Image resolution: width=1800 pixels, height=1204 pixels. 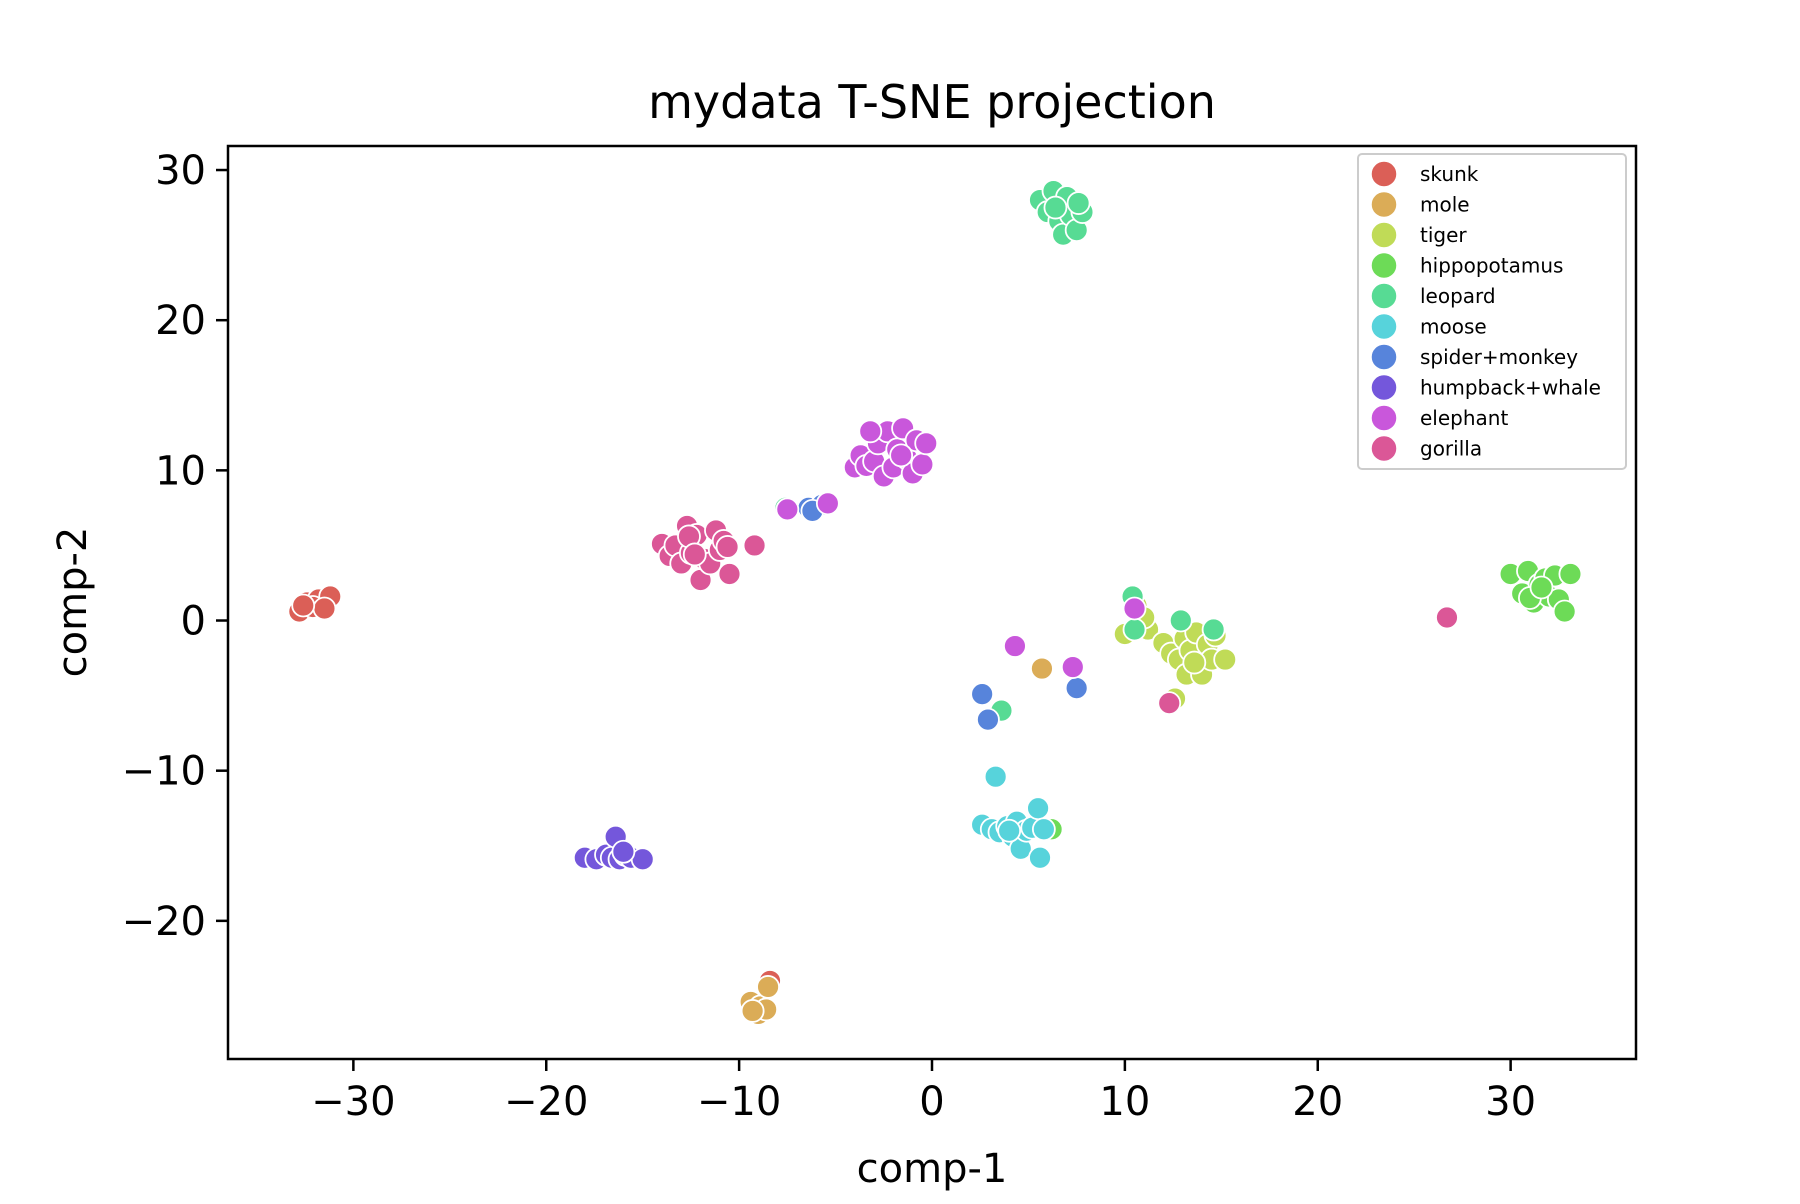 I want to click on legend-item: elephant, so click(x=1439, y=418).